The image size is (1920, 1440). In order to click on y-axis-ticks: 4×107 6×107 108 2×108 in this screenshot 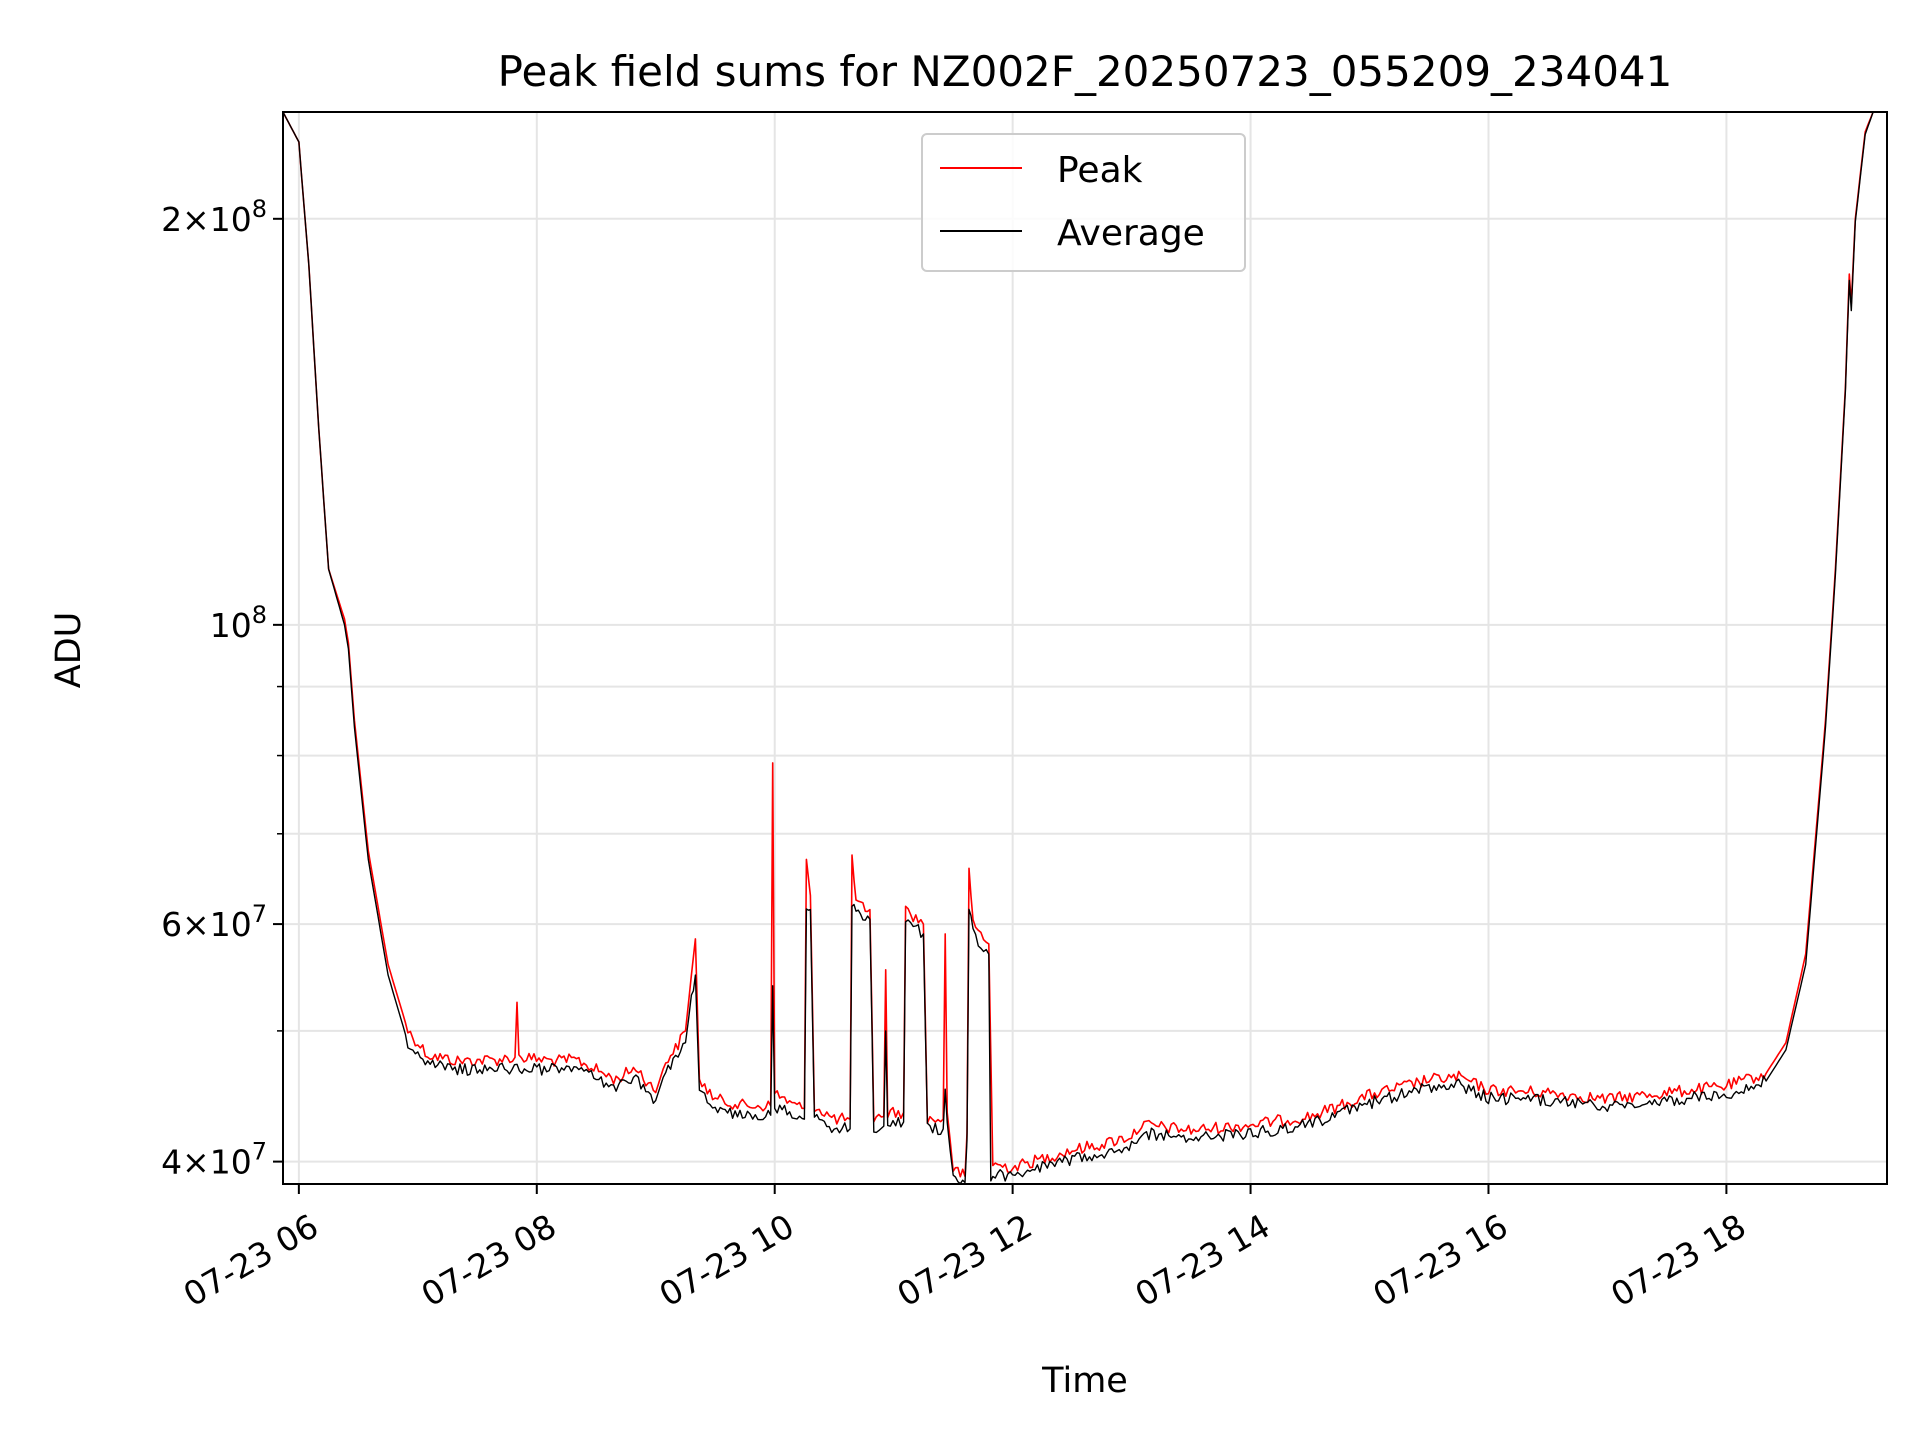, I will do `click(222, 688)`.